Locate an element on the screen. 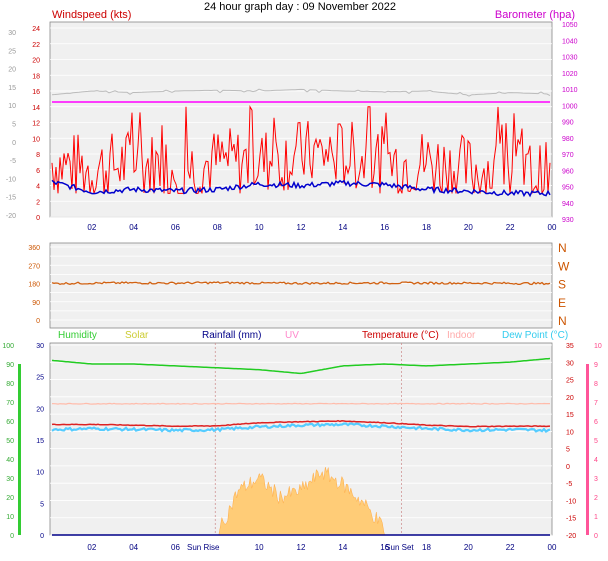 This screenshot has height=561, width=608. direction-tick-label: 180 is located at coordinates (34, 285).